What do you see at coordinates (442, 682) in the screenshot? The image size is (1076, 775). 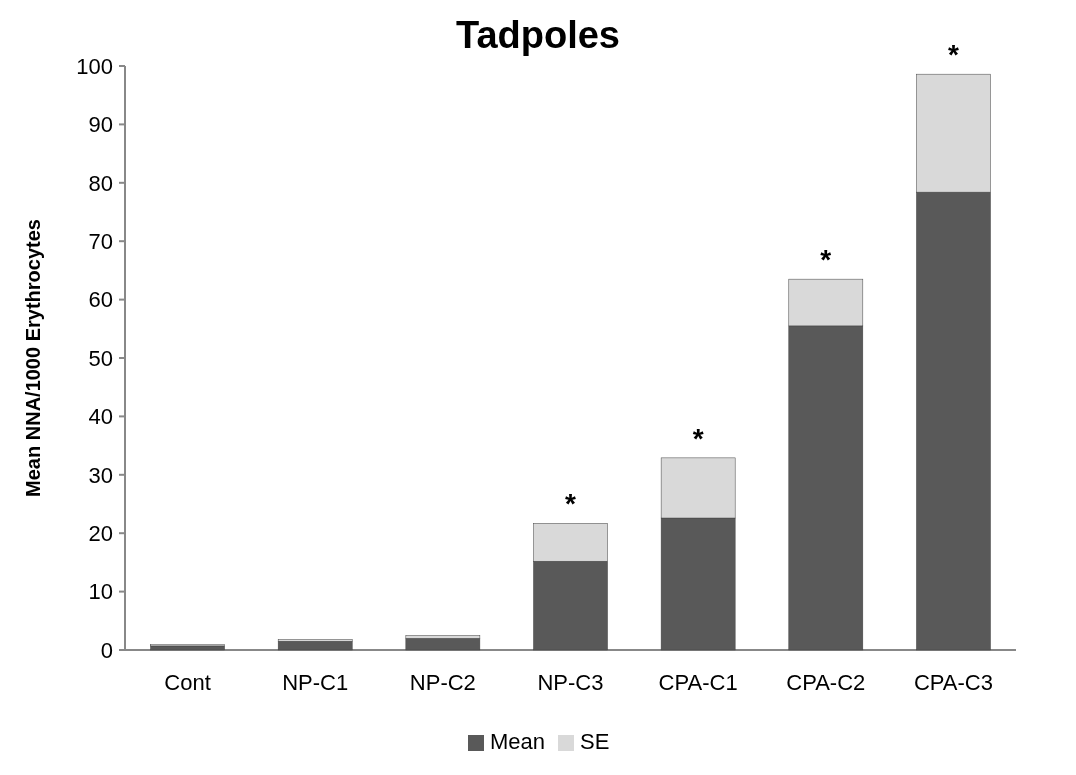 I see `x-tick-label: NP-C2` at bounding box center [442, 682].